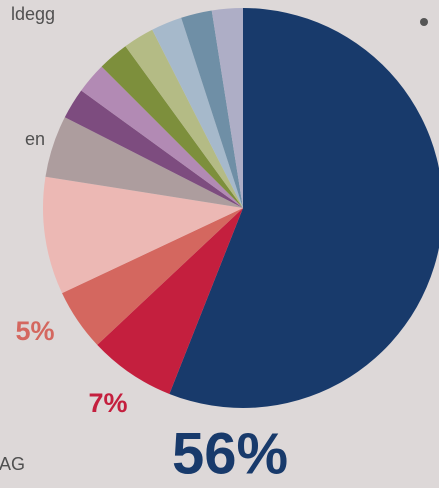  What do you see at coordinates (424, 22) in the screenshot?
I see `bullet` at bounding box center [424, 22].